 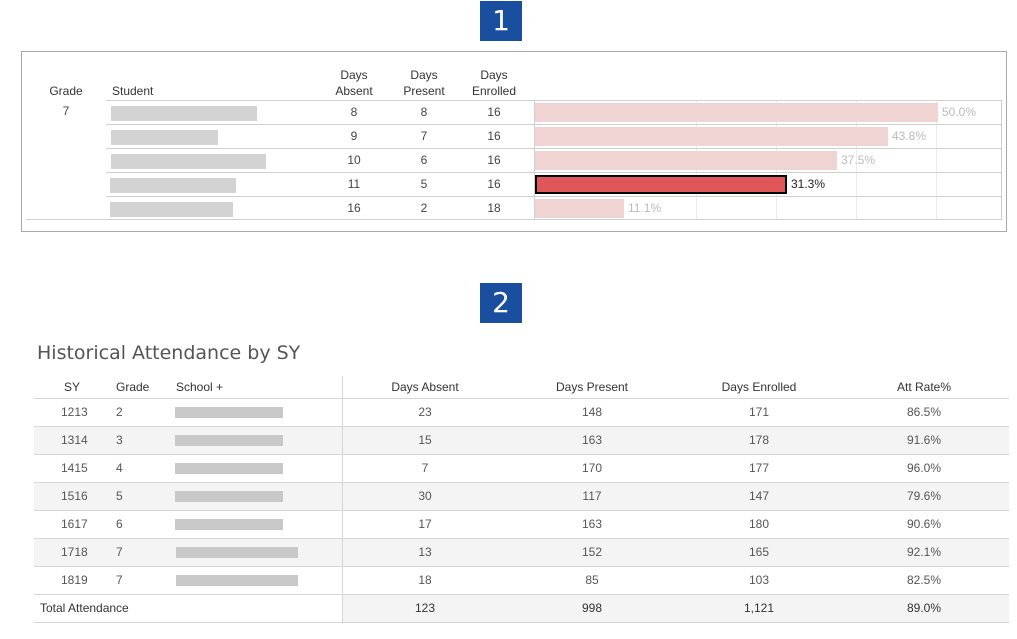 I want to click on section-badge-1: 1, so click(x=501, y=21).